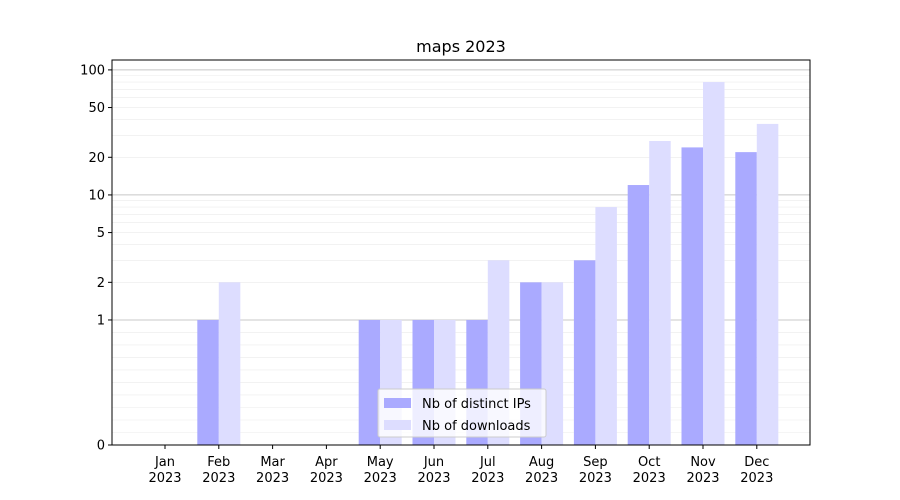  What do you see at coordinates (461, 46) in the screenshot?
I see `chart-title: maps 2023` at bounding box center [461, 46].